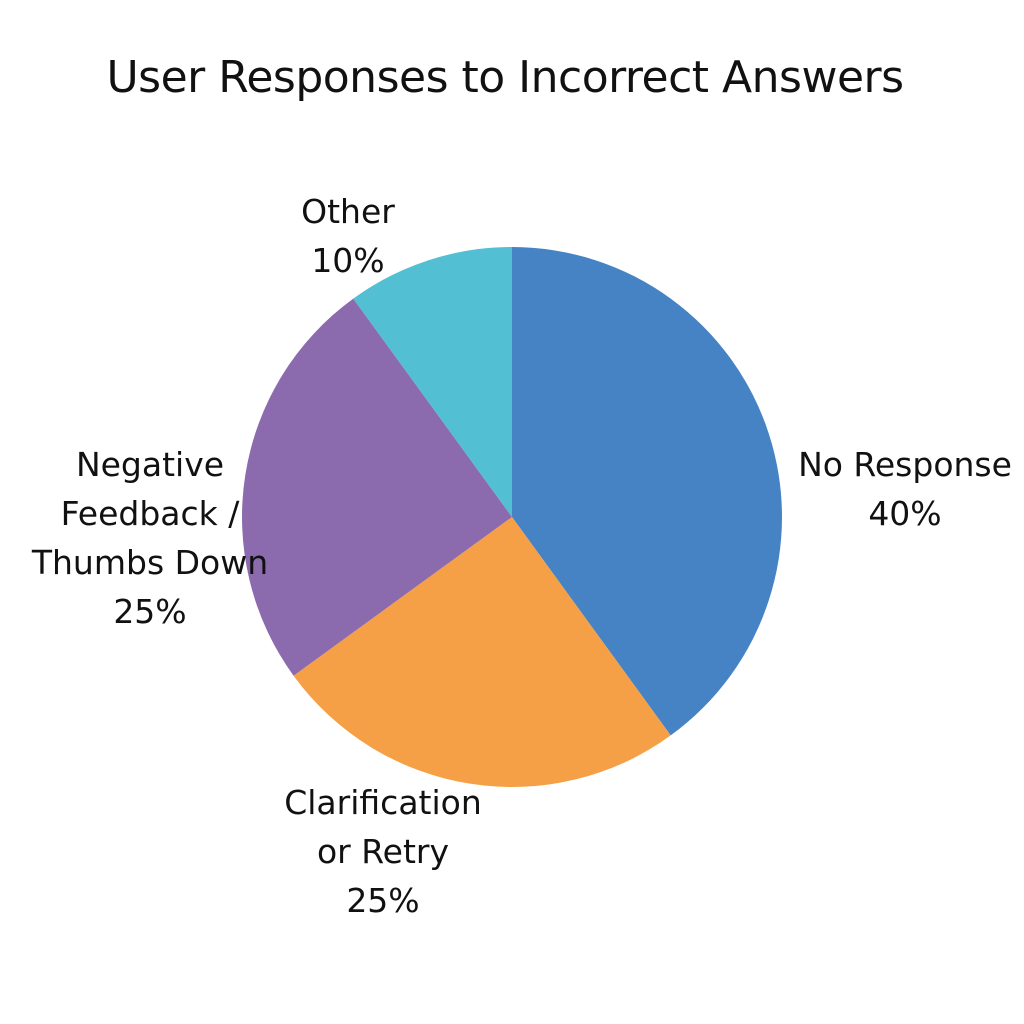 The height and width of the screenshot is (1024, 1024). Describe the element at coordinates (150, 464) in the screenshot. I see `slice-label-line: Negative` at that location.